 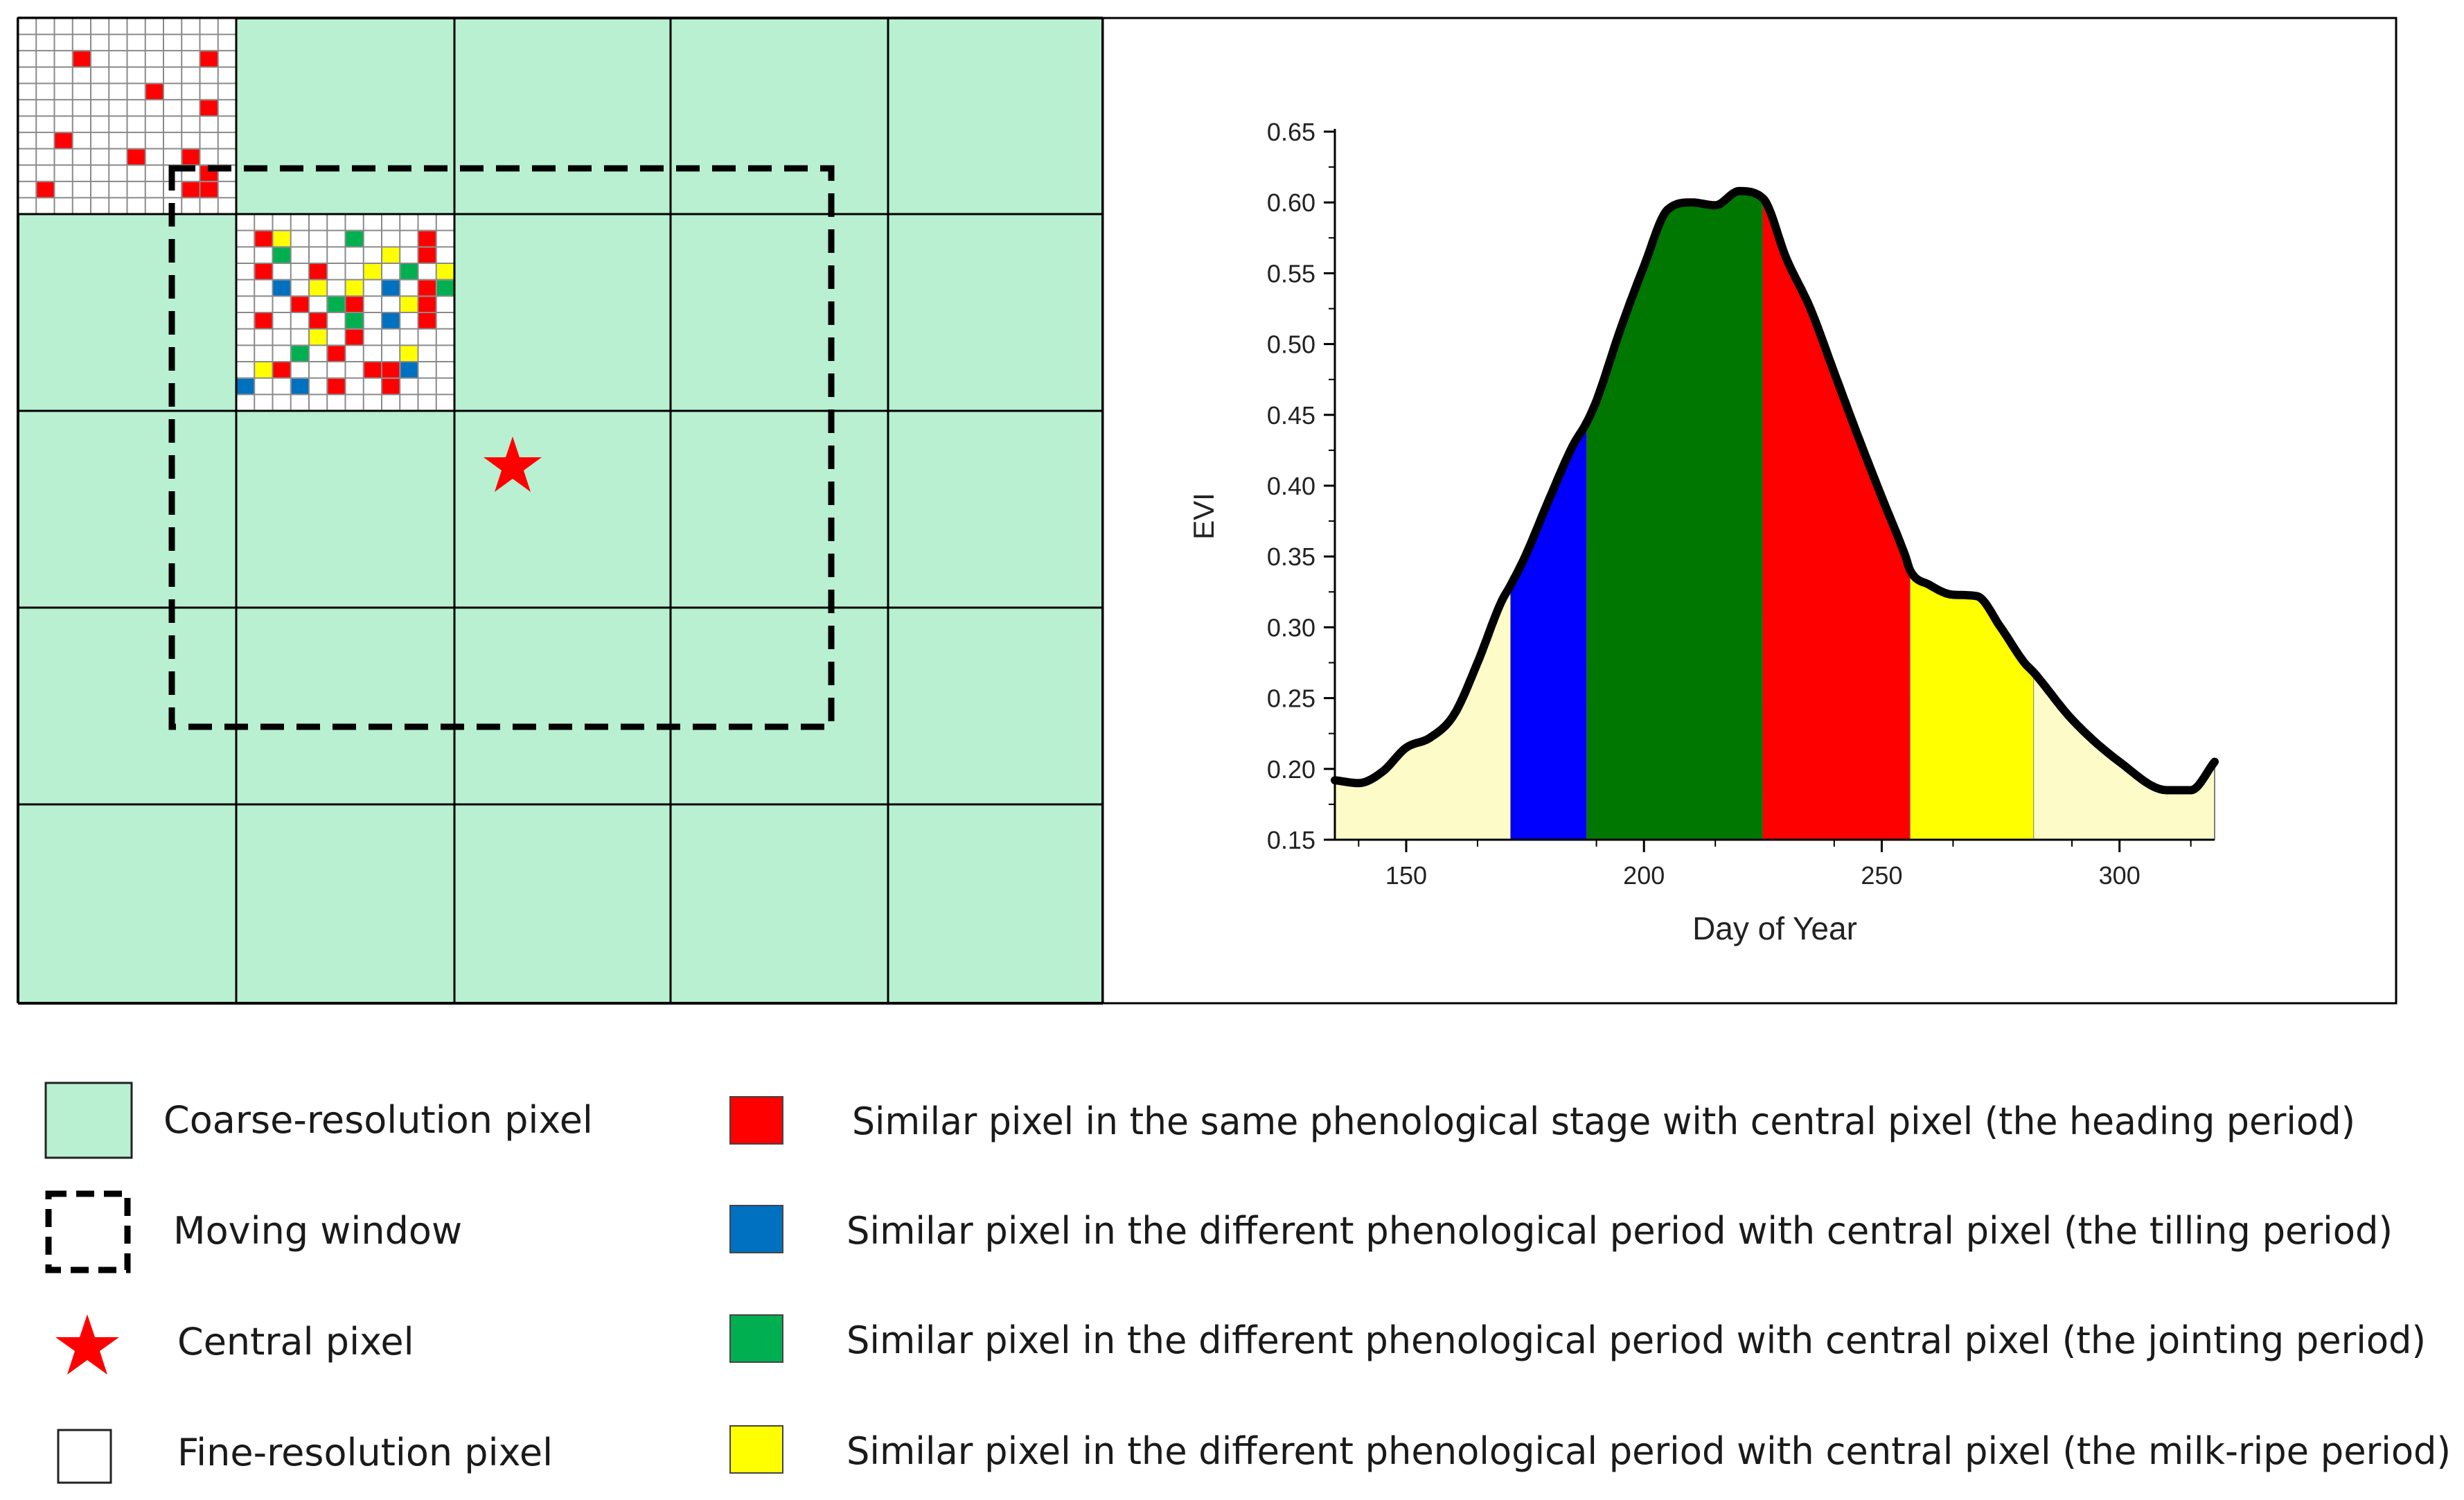 What do you see at coordinates (88, 1231) in the screenshot?
I see `dashed-box-icon` at bounding box center [88, 1231].